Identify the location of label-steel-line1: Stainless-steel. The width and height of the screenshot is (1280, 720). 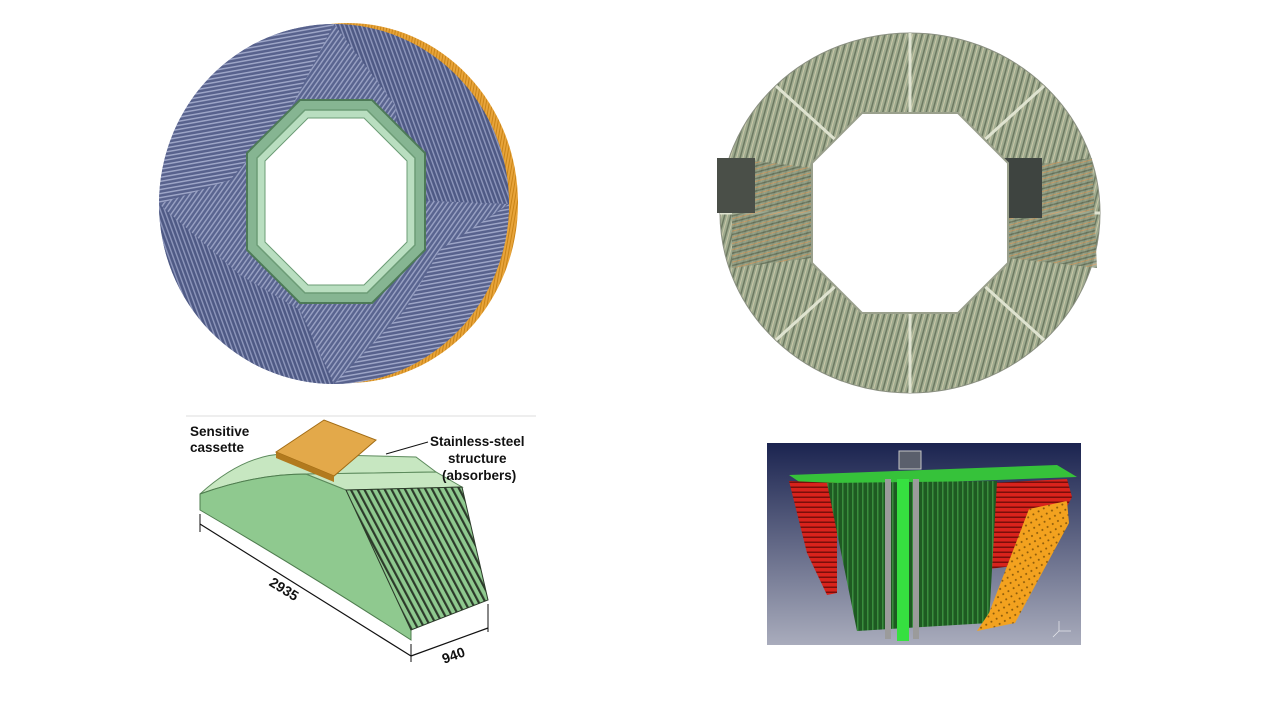
(477, 441).